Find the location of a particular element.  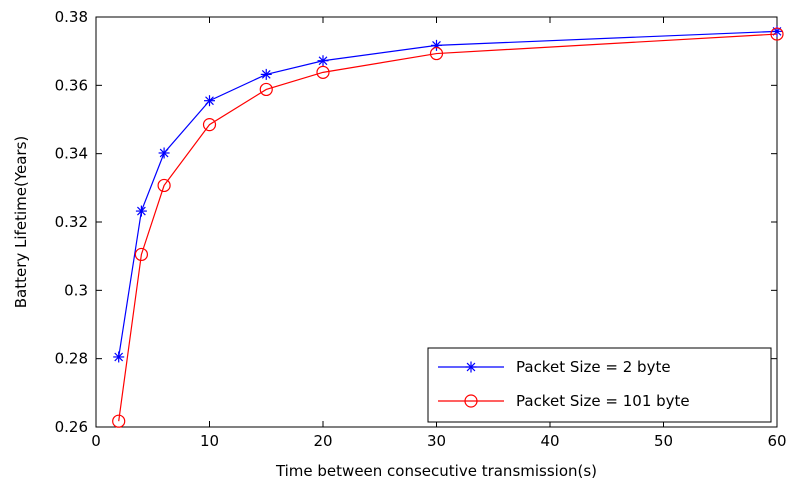

x-tick-label: 40 is located at coordinates (549, 441).